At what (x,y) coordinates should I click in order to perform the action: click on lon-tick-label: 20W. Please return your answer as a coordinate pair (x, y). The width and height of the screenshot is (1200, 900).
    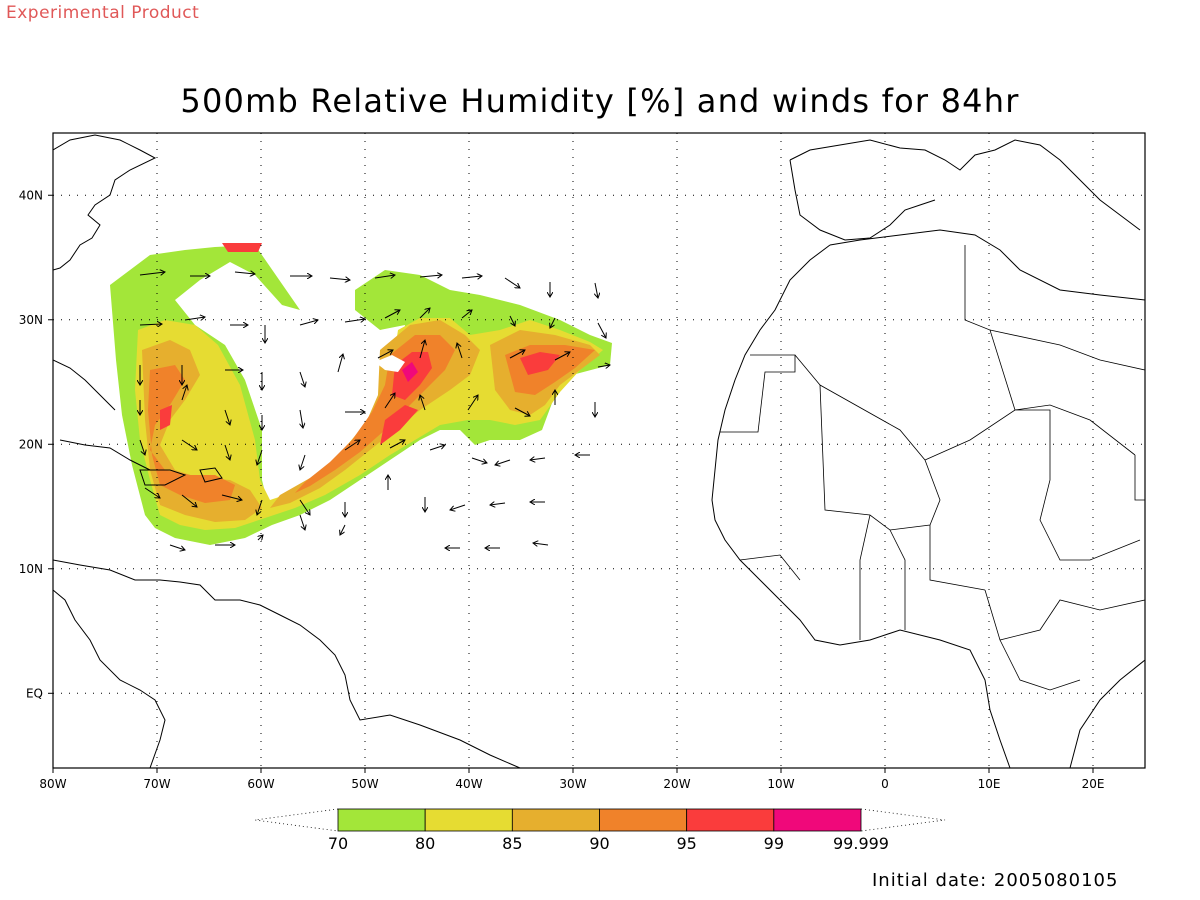
    Looking at the image, I should click on (676, 784).